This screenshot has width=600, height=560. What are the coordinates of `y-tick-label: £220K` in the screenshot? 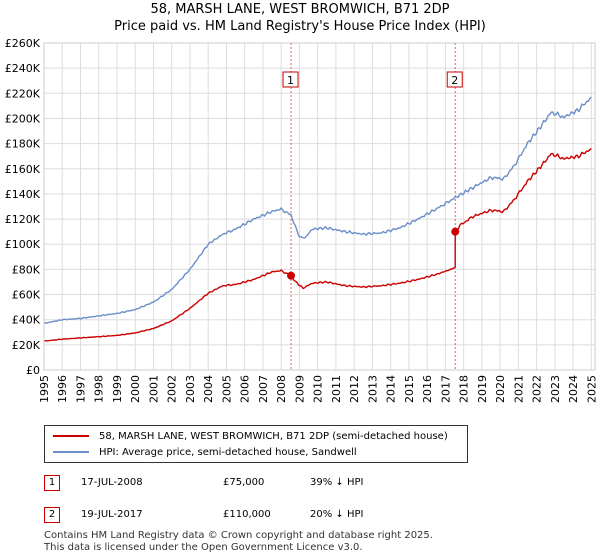 It's located at (23, 93).